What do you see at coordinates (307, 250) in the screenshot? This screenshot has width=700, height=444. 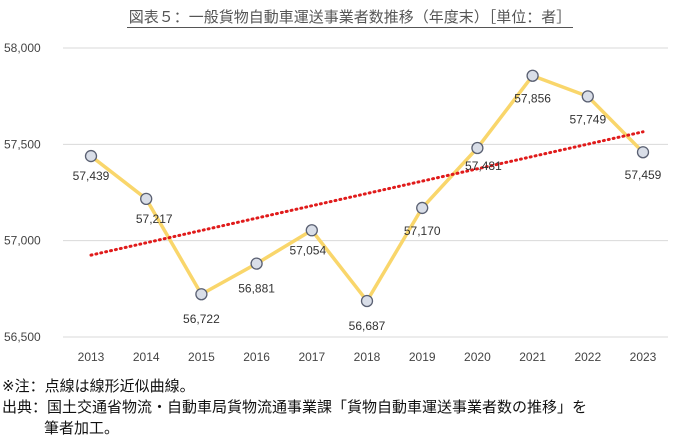 I see `data-label: 57,054` at bounding box center [307, 250].